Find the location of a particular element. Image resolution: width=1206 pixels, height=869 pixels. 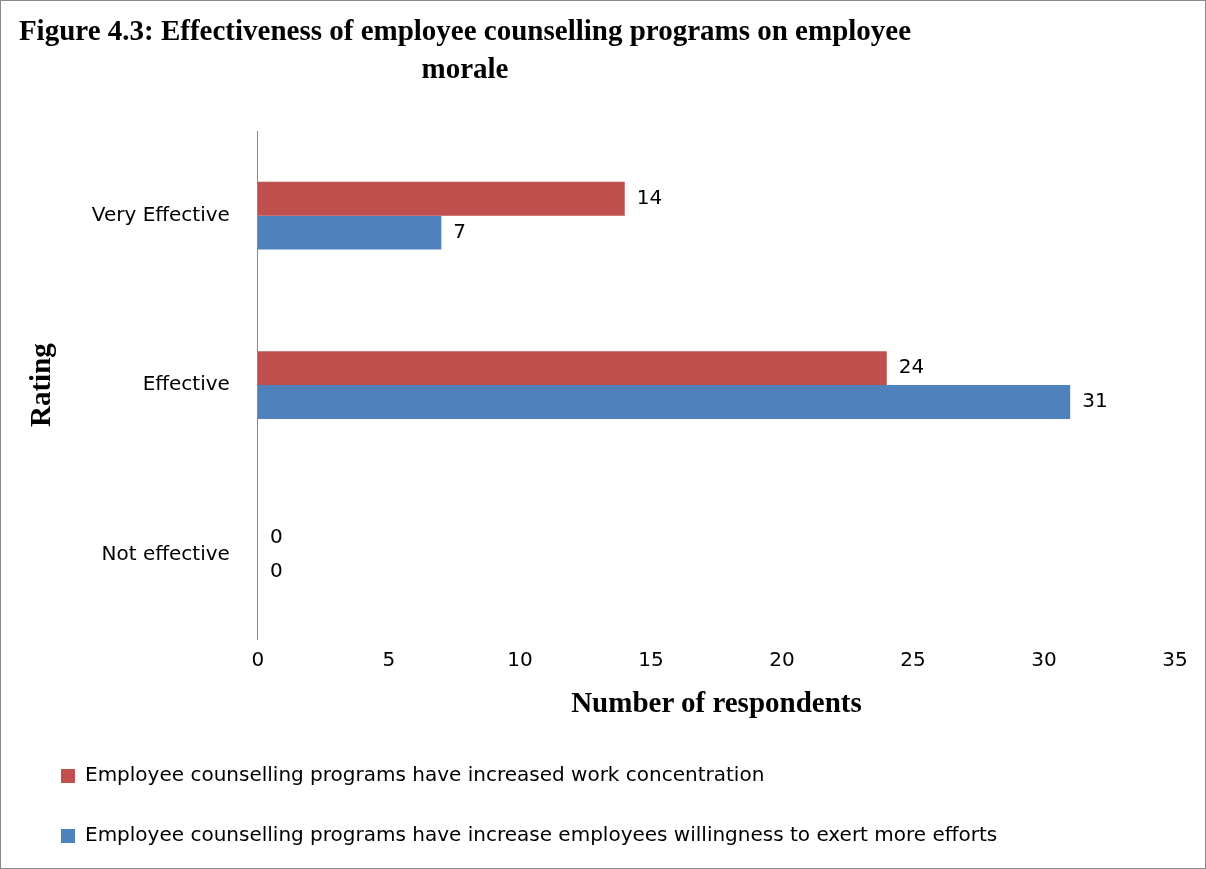

x-tick-label: 25 is located at coordinates (913, 659).